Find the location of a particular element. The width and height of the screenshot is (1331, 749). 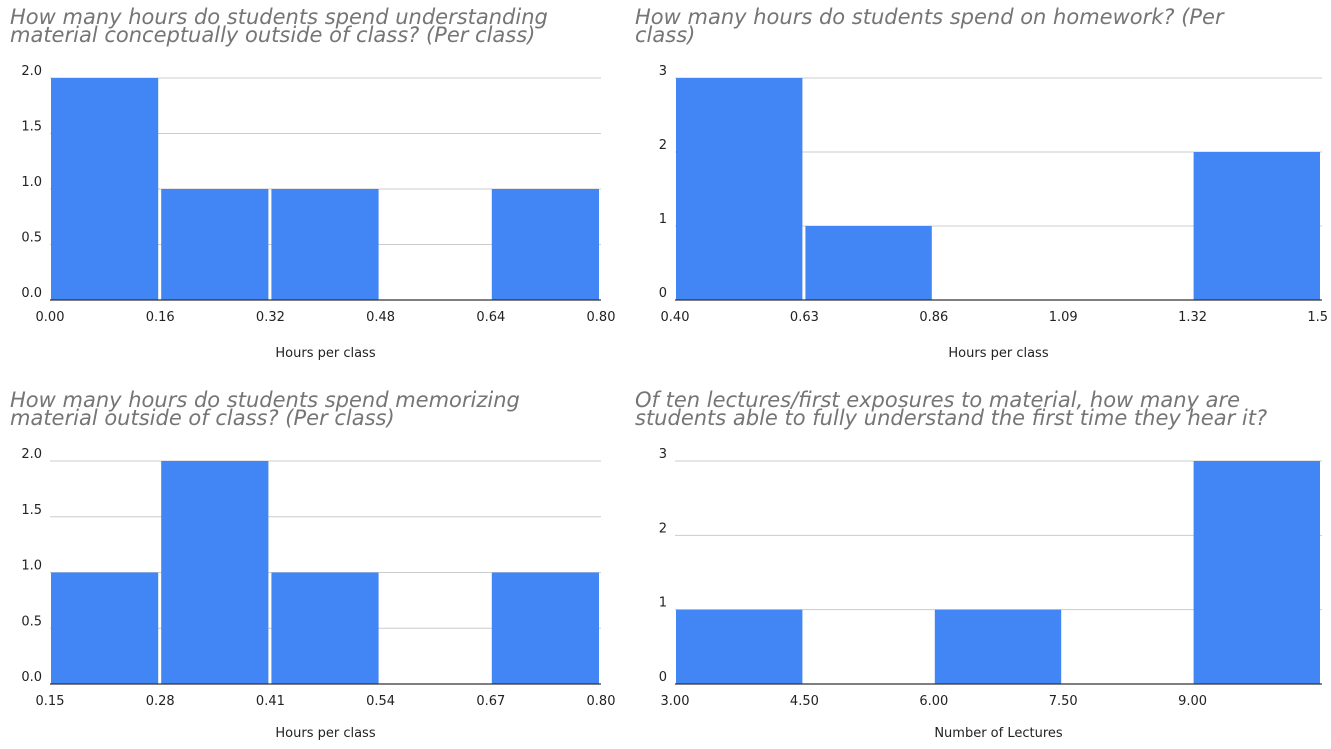

x-tick-label: 0.16 is located at coordinates (160, 317).